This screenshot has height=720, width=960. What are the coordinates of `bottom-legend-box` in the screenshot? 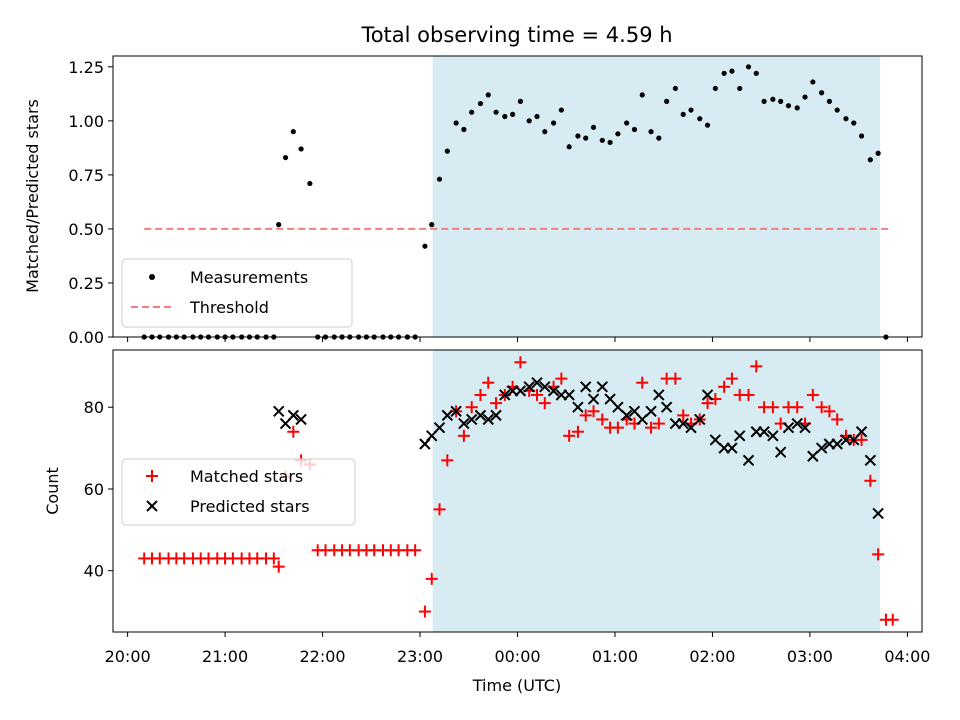 It's located at (238, 492).